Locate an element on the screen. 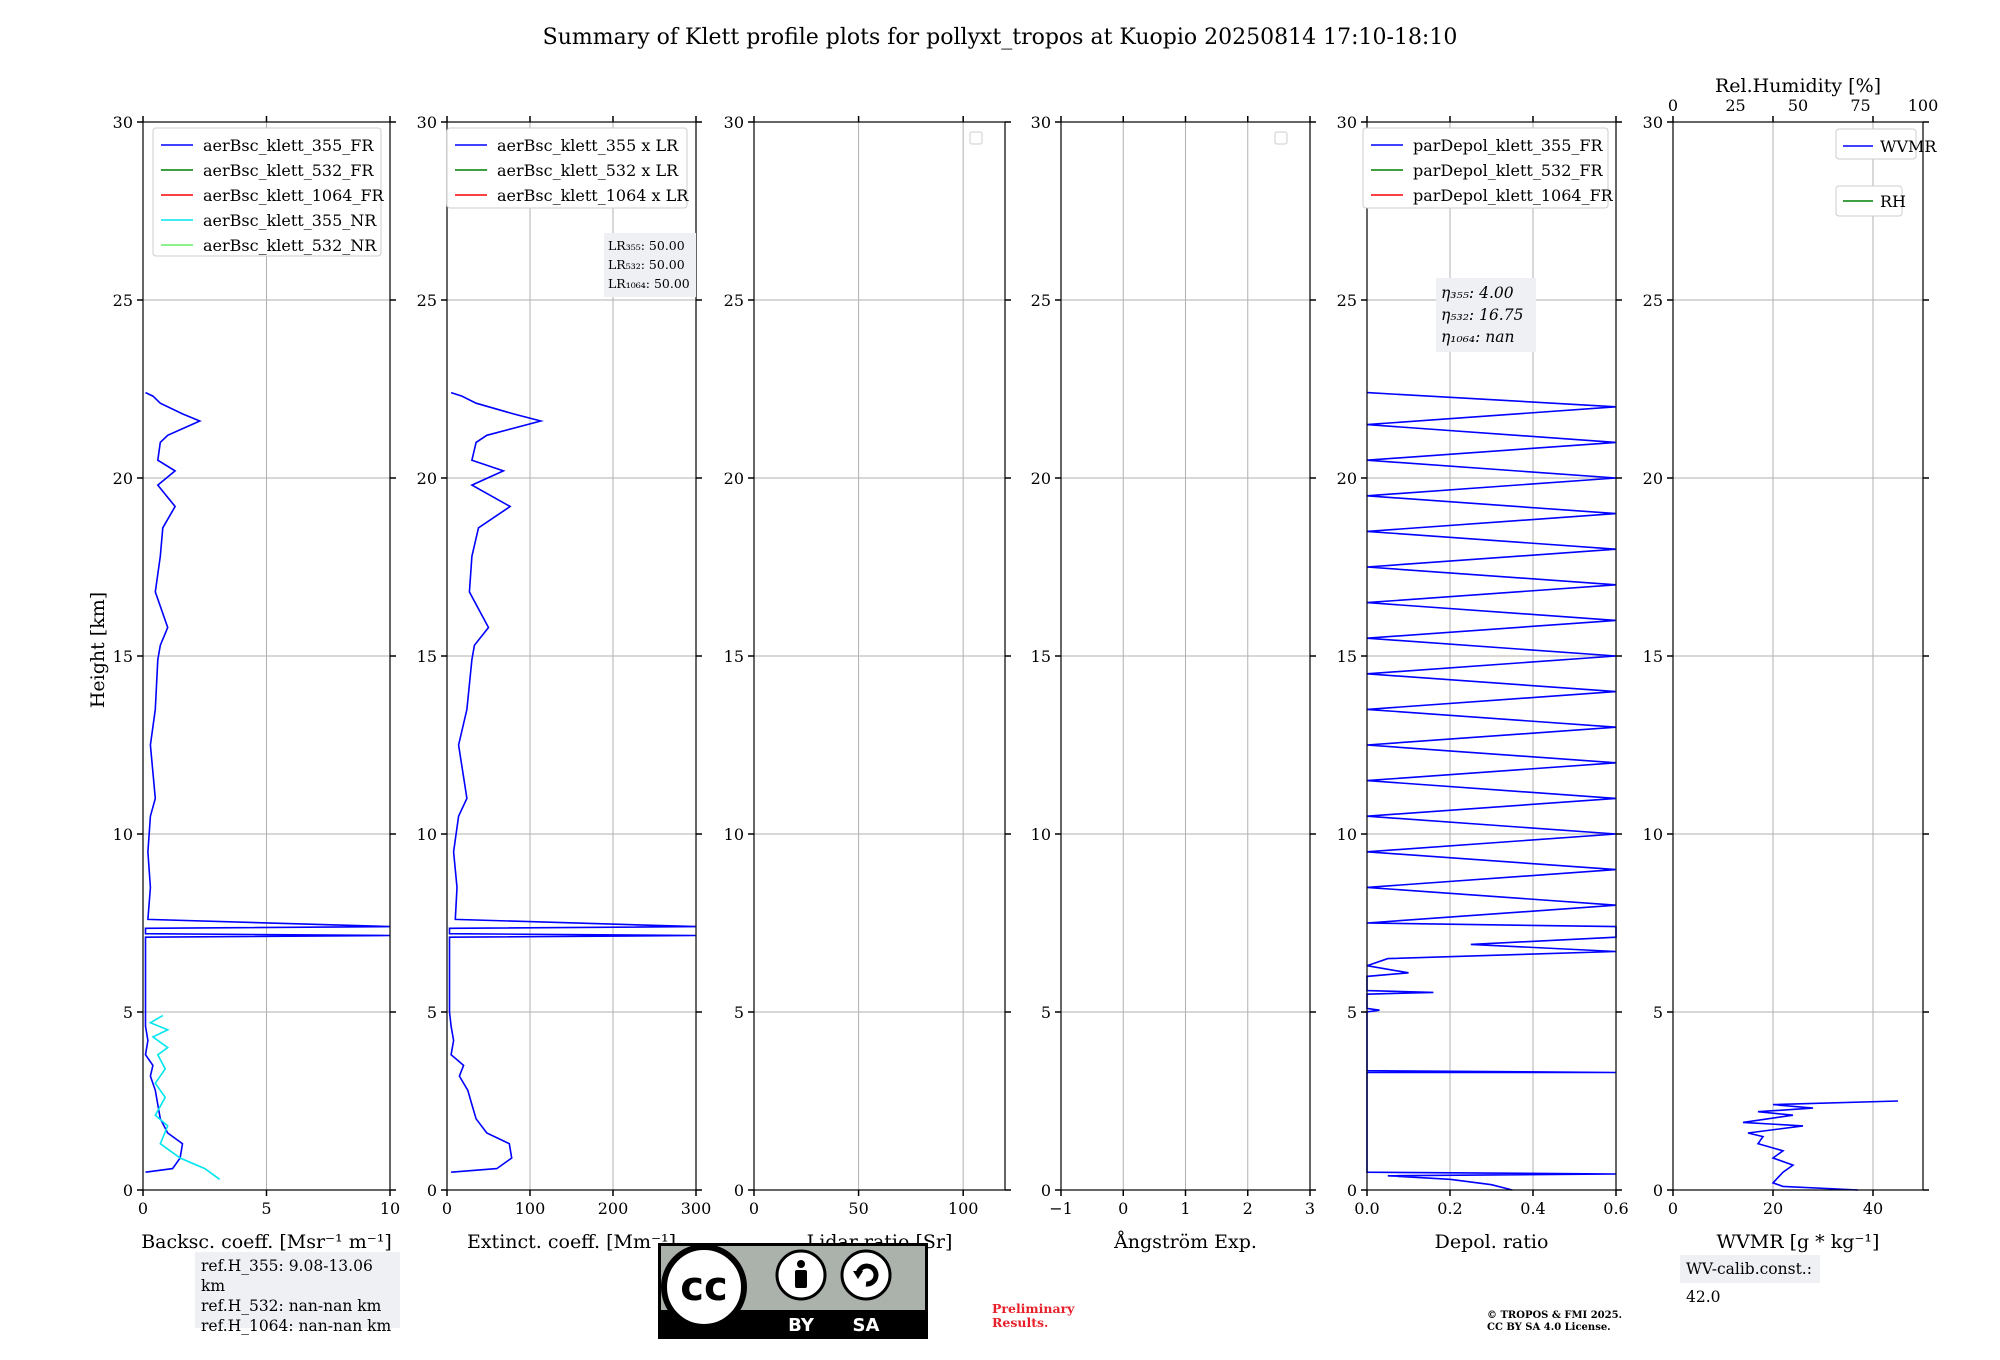 Image resolution: width=2000 pixels, height=1360 pixels. legend-entry: aerBsc_klett_1064_FR is located at coordinates (294, 195).